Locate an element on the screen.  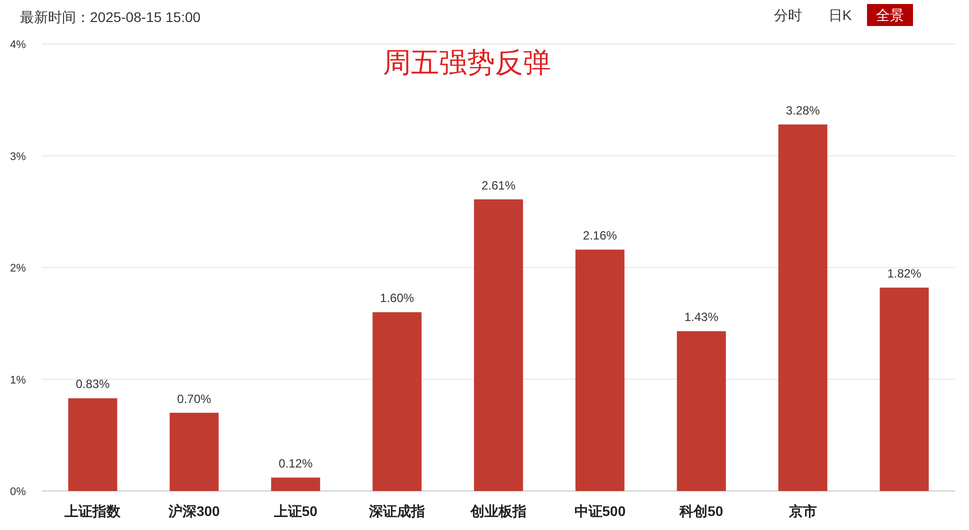
x-tick-label: 沪深300 is located at coordinates (193, 511).